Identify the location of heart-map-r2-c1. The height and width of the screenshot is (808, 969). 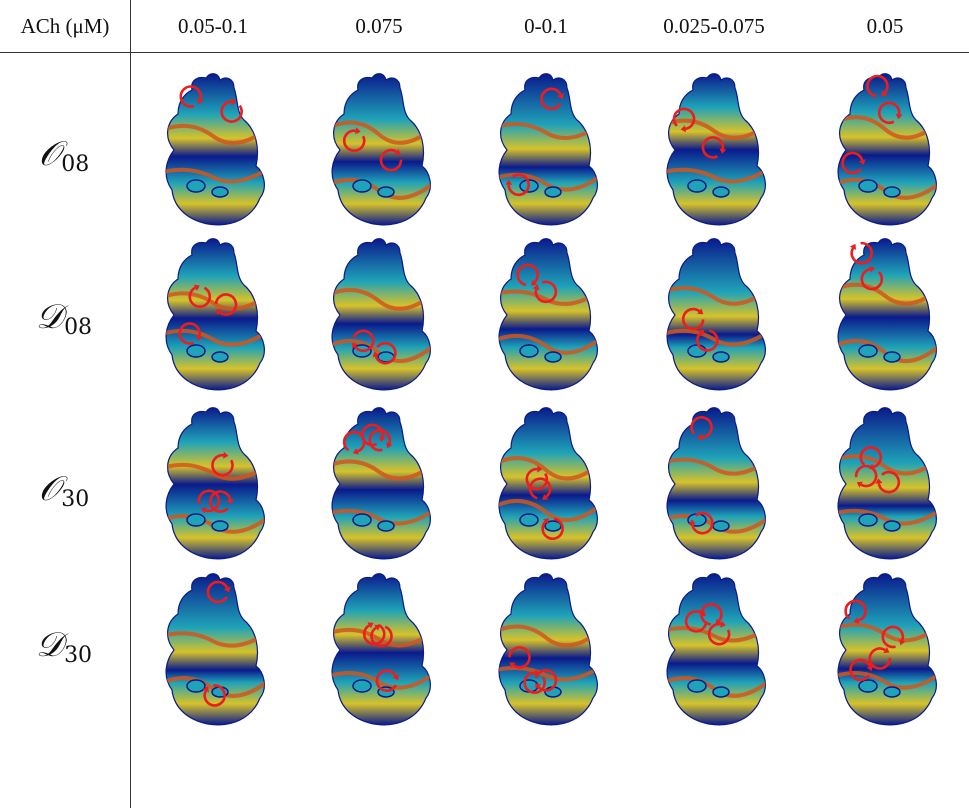
(213, 318).